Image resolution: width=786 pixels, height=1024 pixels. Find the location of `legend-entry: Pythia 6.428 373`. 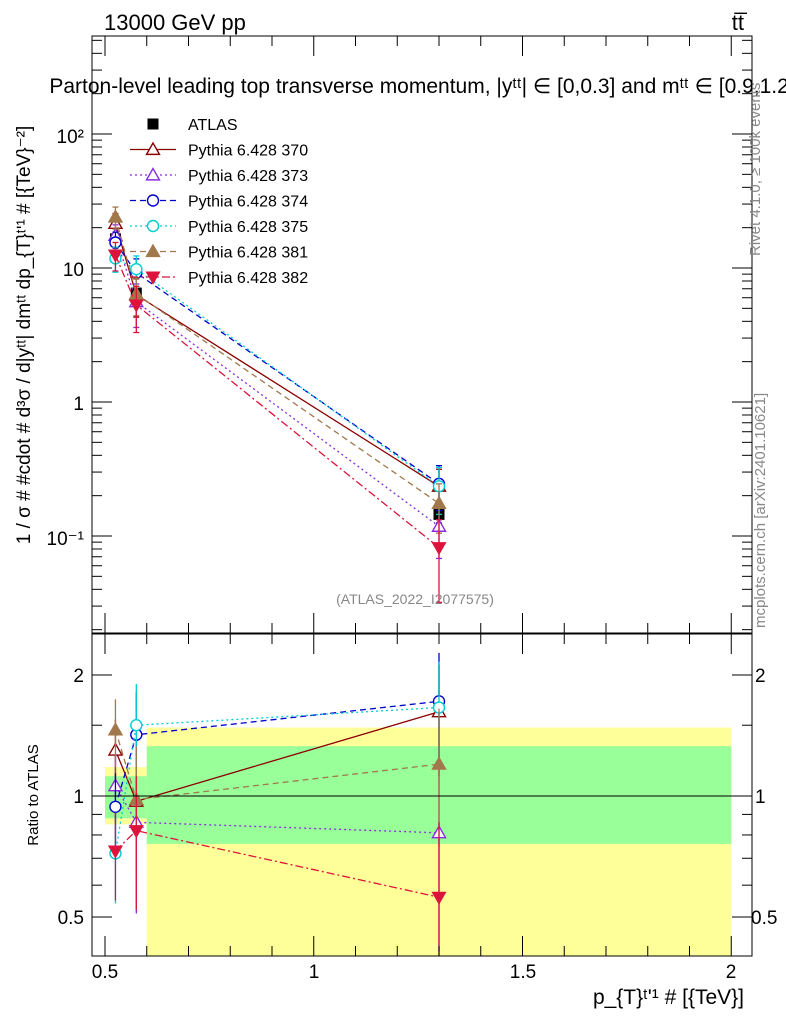

legend-entry: Pythia 6.428 373 is located at coordinates (219, 176).